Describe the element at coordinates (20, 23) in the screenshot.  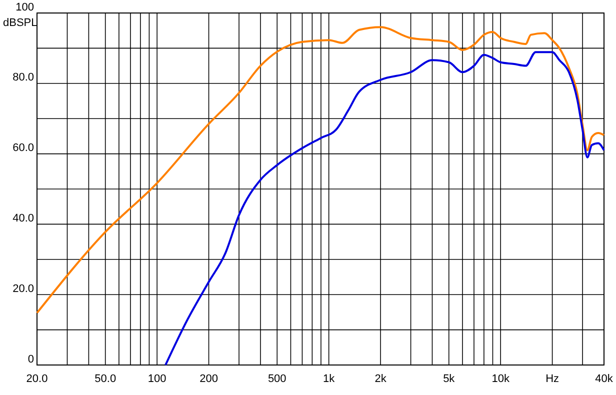
I see `y-axis-title: dBSPL` at that location.